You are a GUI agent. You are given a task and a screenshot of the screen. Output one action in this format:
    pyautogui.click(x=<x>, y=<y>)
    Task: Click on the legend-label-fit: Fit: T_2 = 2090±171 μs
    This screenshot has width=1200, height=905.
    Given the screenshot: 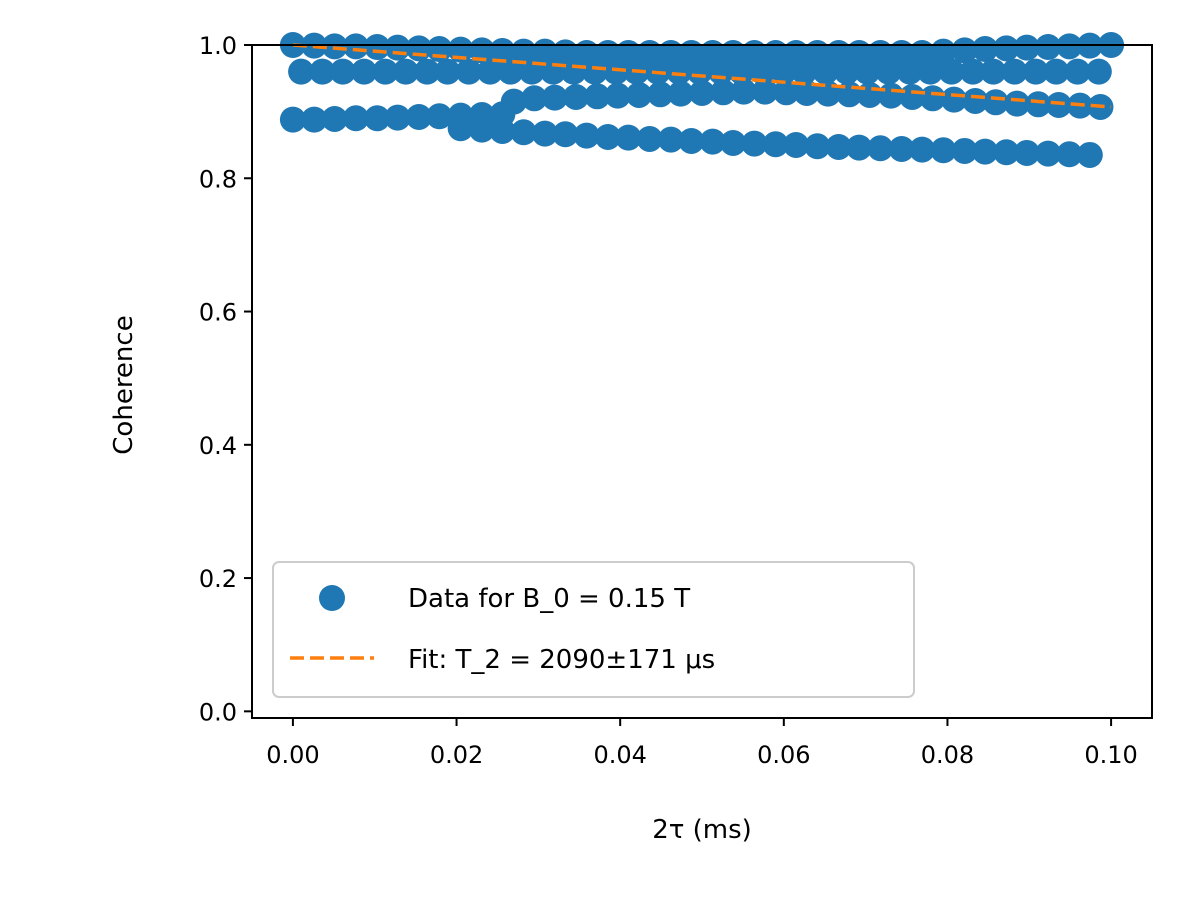 What is the action you would take?
    pyautogui.click(x=561, y=660)
    